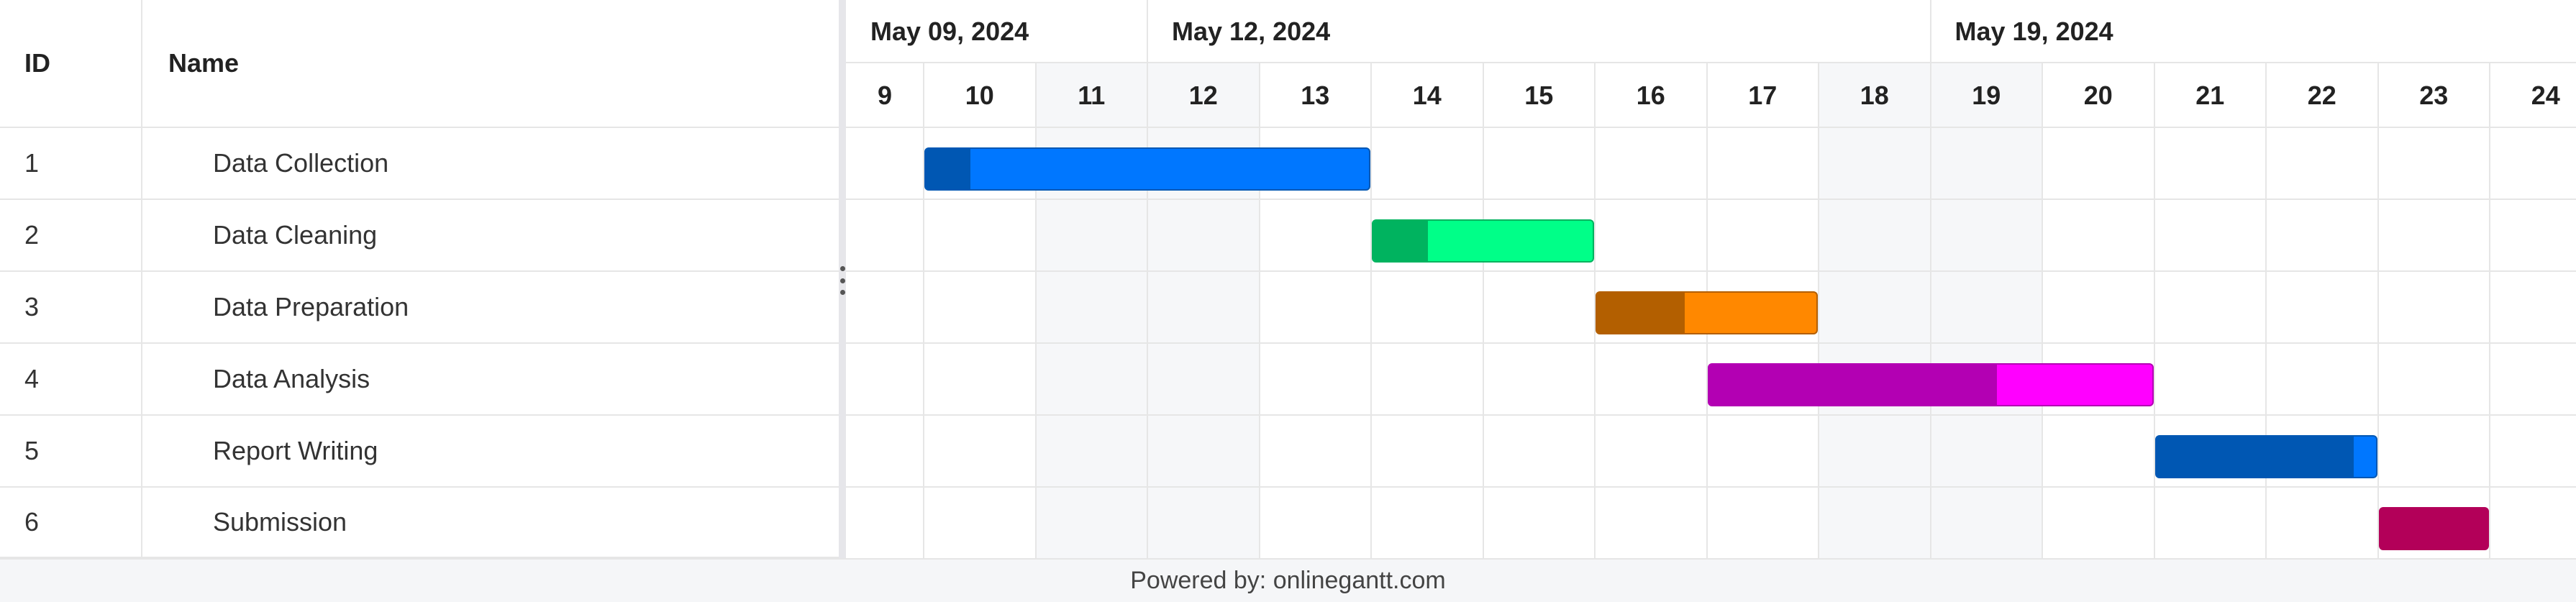 The image size is (2576, 602). What do you see at coordinates (2321, 95) in the screenshot?
I see `day-label: 22` at bounding box center [2321, 95].